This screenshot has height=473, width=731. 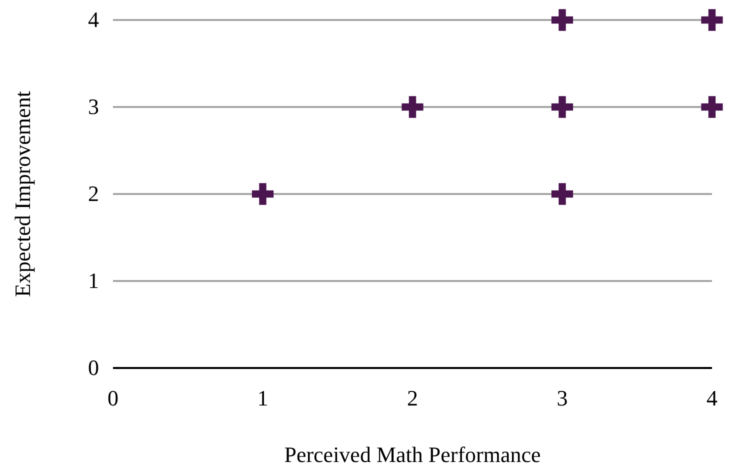 What do you see at coordinates (412, 454) in the screenshot?
I see `x-axis-title: Perceived Math Performance` at bounding box center [412, 454].